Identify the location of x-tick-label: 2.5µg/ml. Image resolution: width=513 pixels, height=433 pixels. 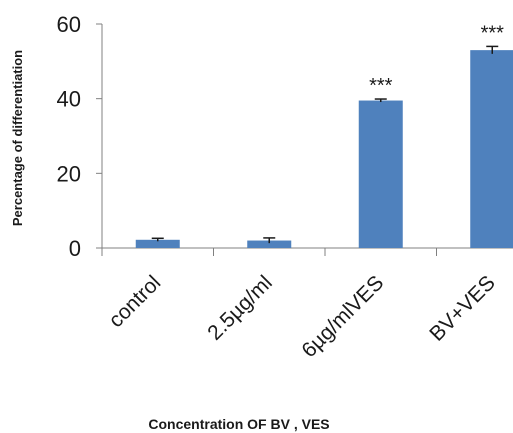
(240, 308).